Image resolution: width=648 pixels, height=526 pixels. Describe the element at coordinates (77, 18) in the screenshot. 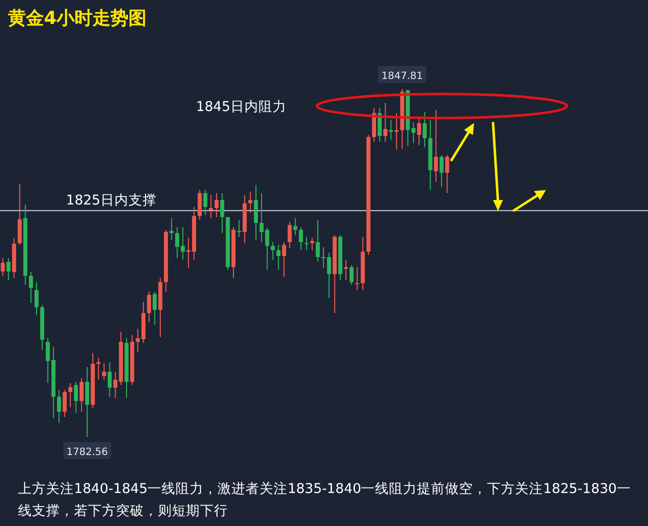

I see `chart-title: 黄金4小时走势图` at that location.